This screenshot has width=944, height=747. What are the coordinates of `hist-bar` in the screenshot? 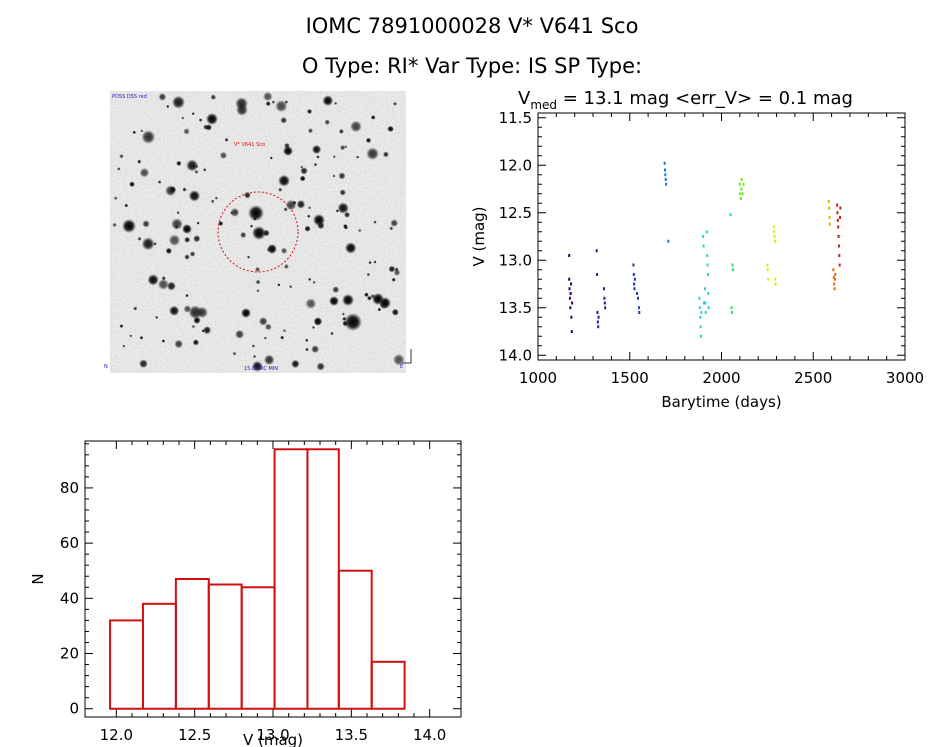 It's located at (291, 579).